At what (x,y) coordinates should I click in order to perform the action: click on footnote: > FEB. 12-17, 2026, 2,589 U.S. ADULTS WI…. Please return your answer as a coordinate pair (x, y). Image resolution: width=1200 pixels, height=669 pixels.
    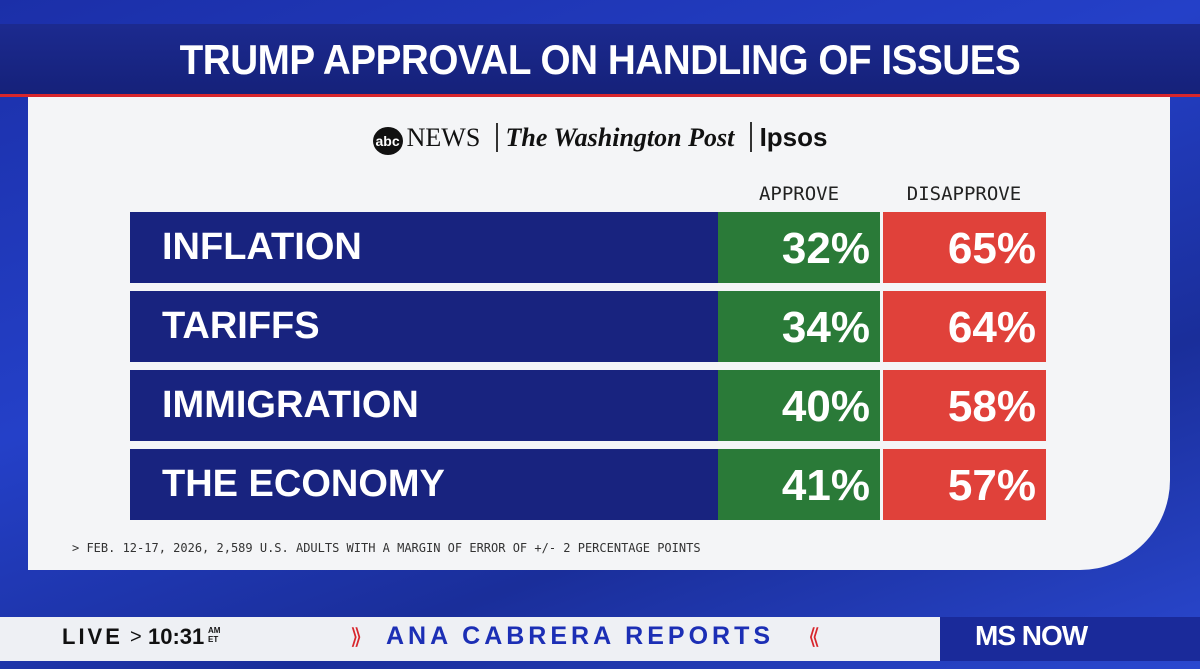
    Looking at the image, I should click on (386, 548).